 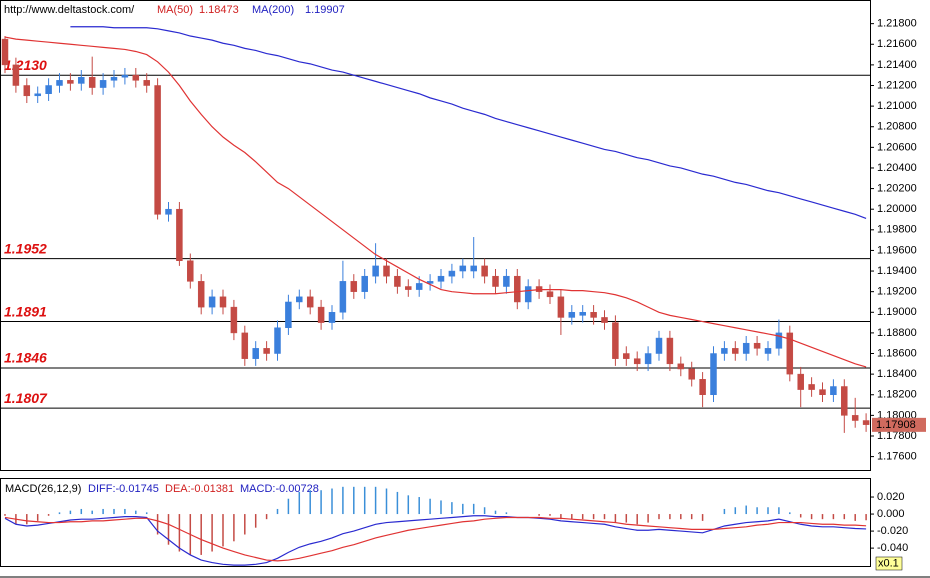 What do you see at coordinates (897, 436) in the screenshot?
I see `y-tick-label: 1.17800` at bounding box center [897, 436].